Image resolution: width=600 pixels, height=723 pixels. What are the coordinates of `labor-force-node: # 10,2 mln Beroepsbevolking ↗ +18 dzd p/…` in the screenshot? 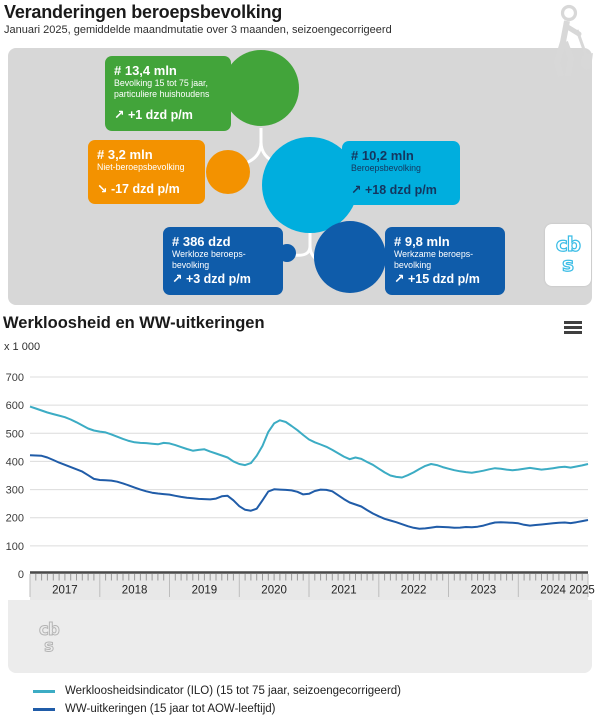 It's located at (401, 173).